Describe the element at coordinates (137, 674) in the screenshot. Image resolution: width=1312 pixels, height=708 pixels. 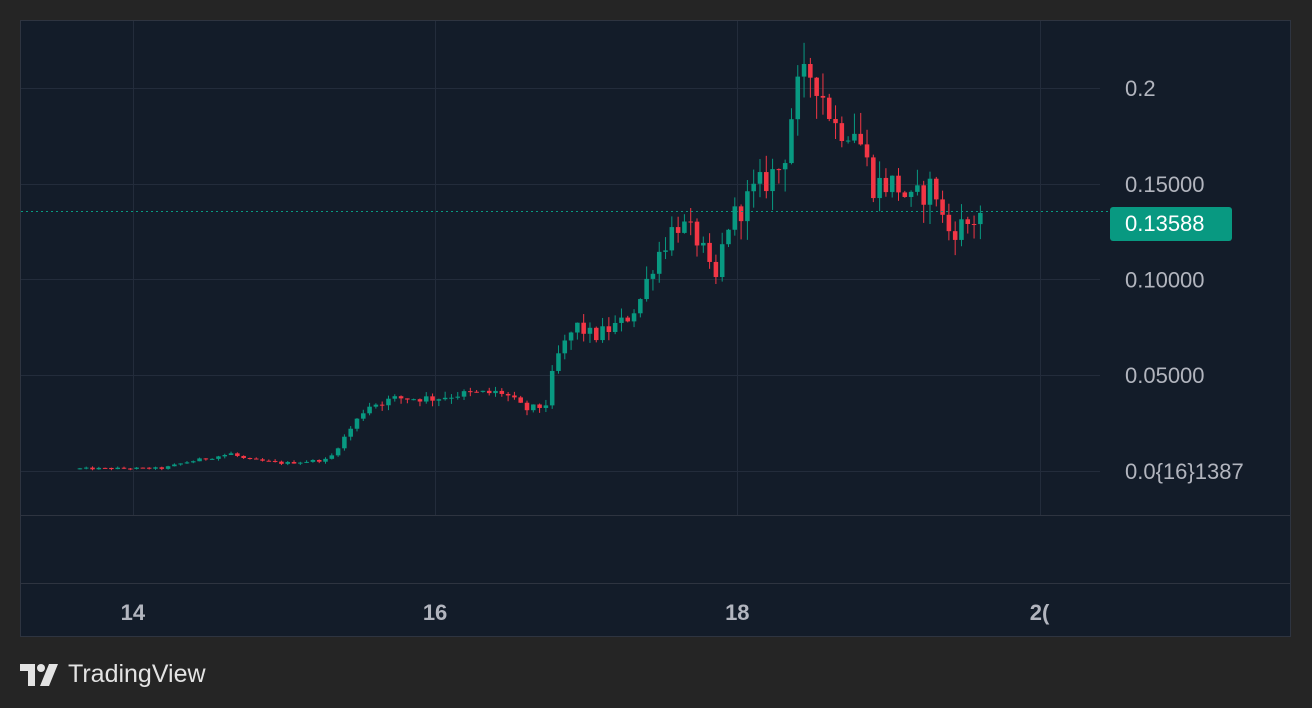
I see `brand-name: TradingView` at that location.